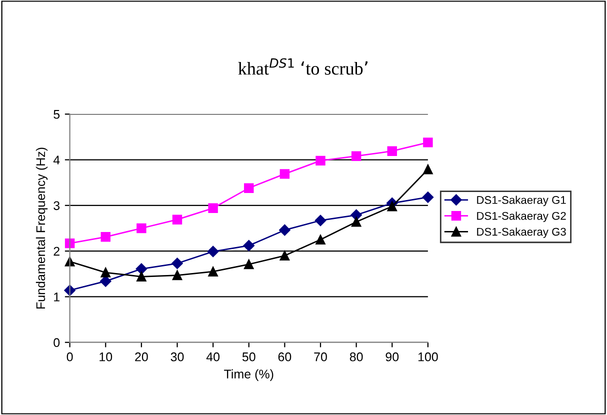 The width and height of the screenshot is (607, 415). Describe the element at coordinates (428, 357) in the screenshot. I see `x-tick-label: 100` at that location.